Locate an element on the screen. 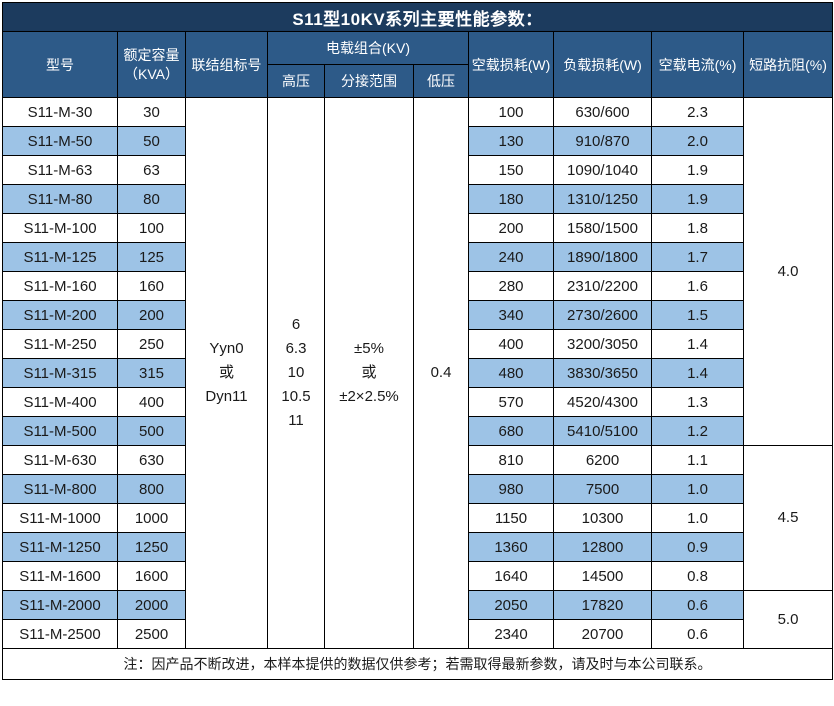  cell-load-loss: 17820 is located at coordinates (602, 605).